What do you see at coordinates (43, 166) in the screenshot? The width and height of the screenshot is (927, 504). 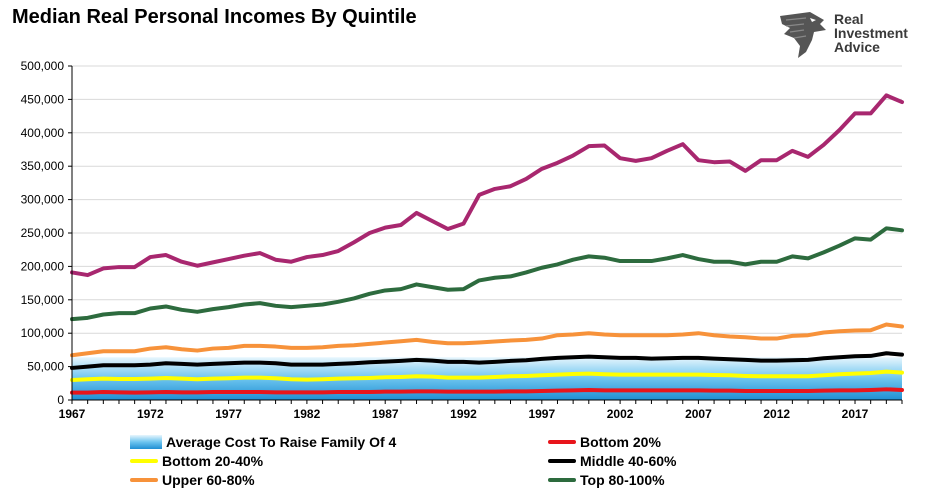 I see `y-tick-label: 350,000` at bounding box center [43, 166].